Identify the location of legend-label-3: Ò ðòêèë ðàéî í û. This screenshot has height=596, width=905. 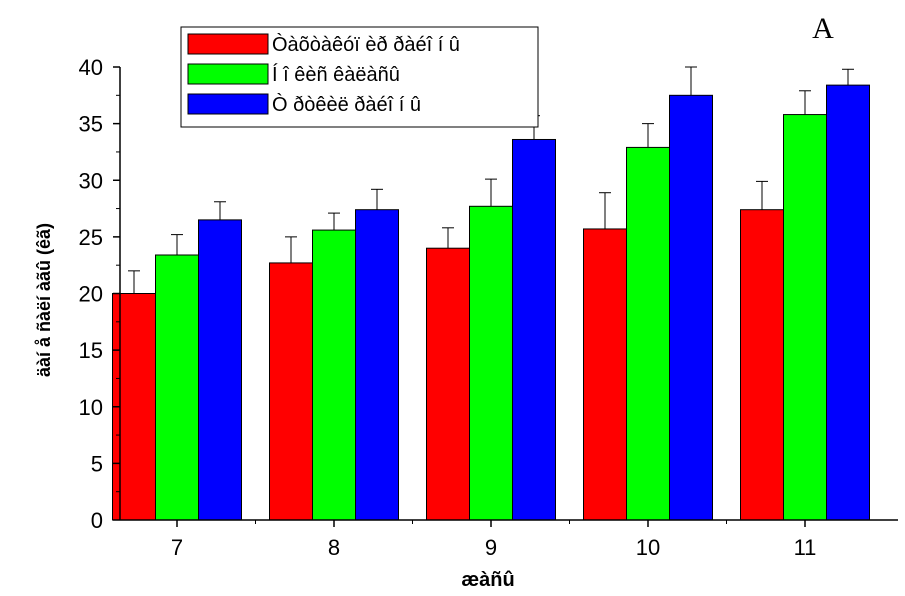
(346, 104).